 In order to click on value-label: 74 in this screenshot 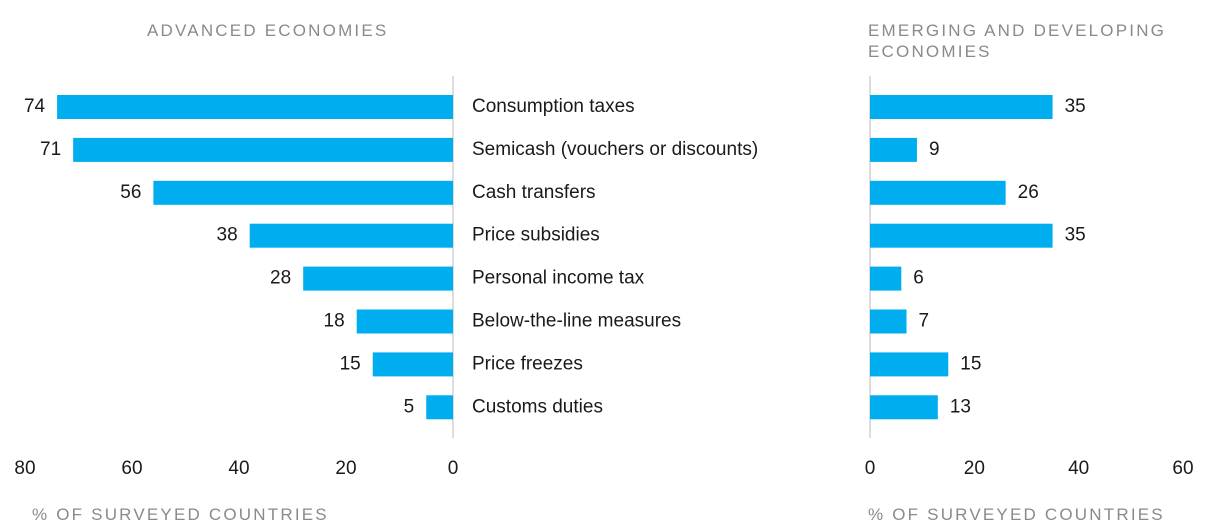, I will do `click(35, 106)`.